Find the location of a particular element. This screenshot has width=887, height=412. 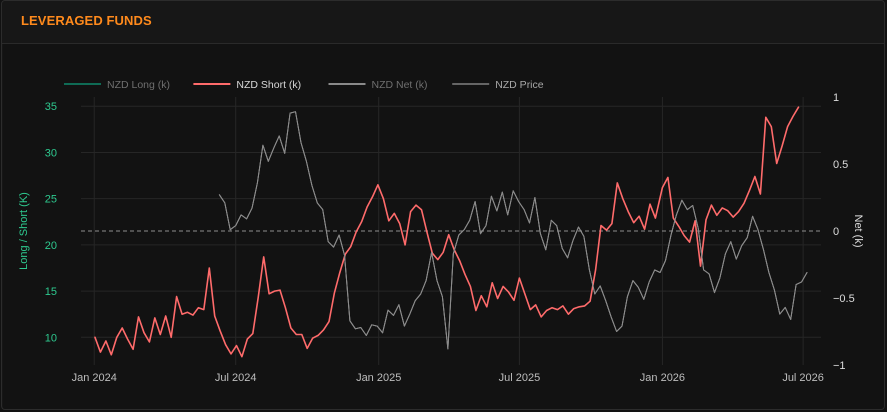

legend-label-long: NZD Long (k) is located at coordinates (138, 85).